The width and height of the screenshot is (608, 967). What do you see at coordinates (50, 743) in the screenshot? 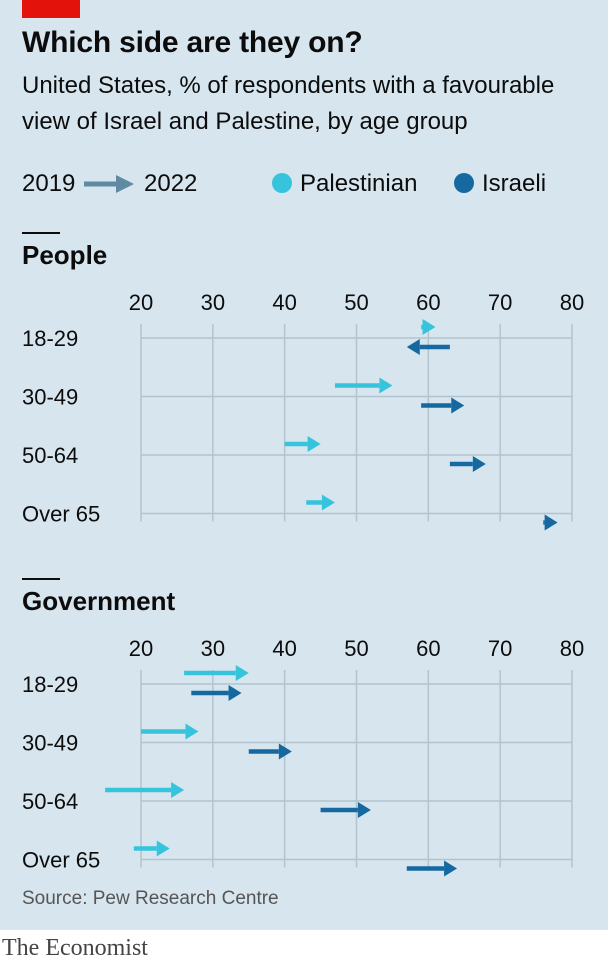
I see `government-row-label: 30-49` at bounding box center [50, 743].